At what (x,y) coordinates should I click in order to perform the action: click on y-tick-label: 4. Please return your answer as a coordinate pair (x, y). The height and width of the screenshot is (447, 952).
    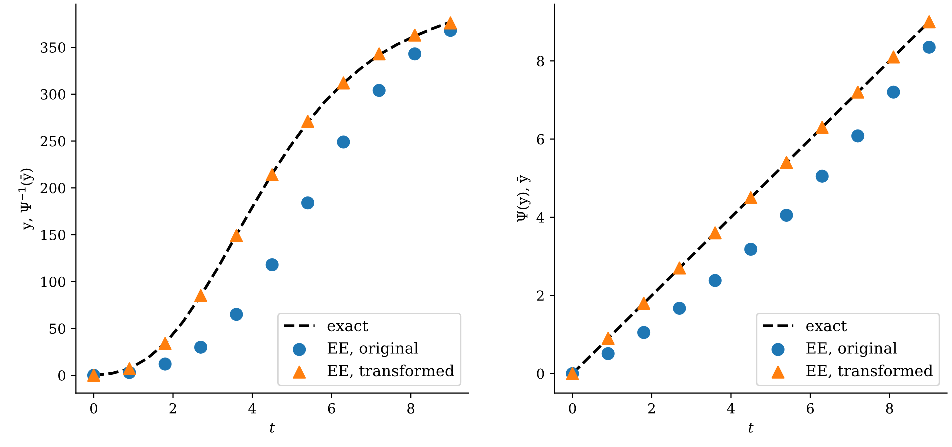
    Looking at the image, I should click on (540, 217).